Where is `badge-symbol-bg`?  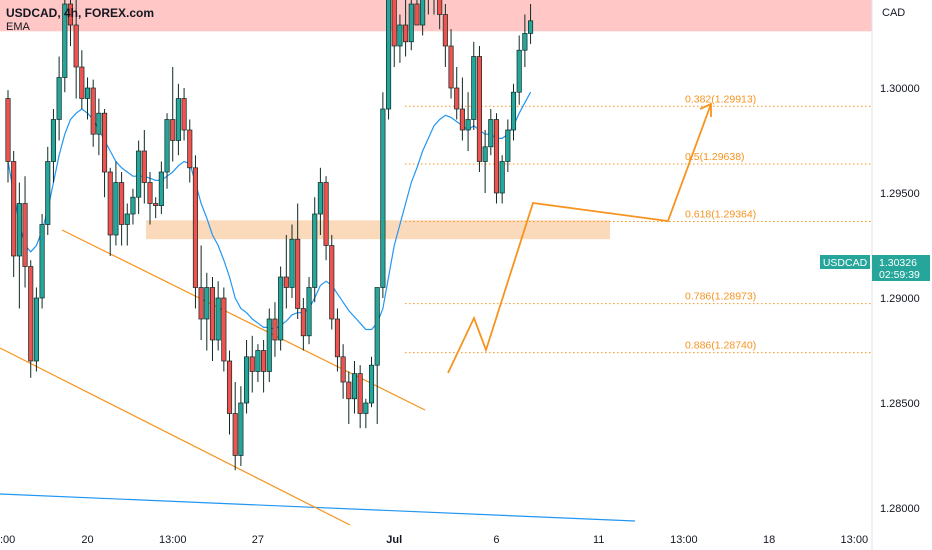 badge-symbol-bg is located at coordinates (845, 262).